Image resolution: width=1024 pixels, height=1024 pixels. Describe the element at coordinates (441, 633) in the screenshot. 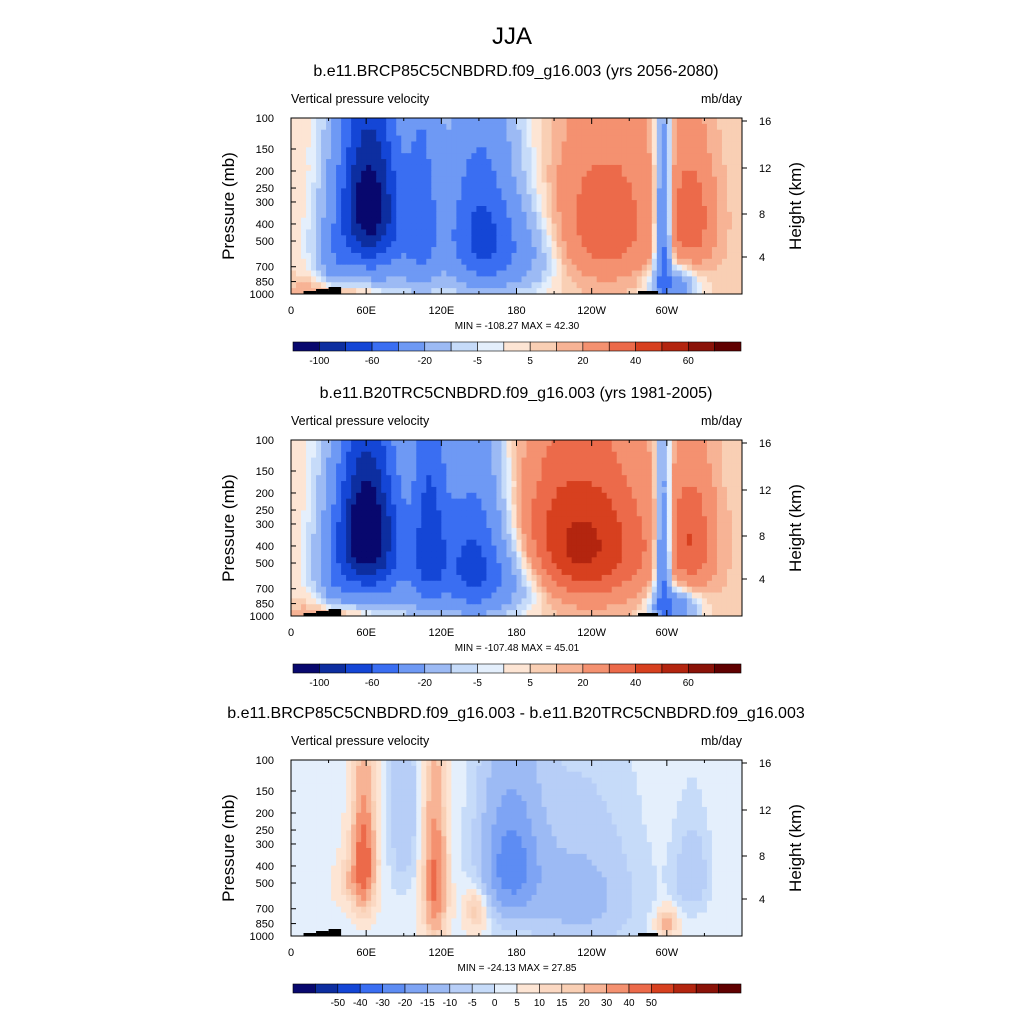

I see `x-tick-label: 120E` at that location.